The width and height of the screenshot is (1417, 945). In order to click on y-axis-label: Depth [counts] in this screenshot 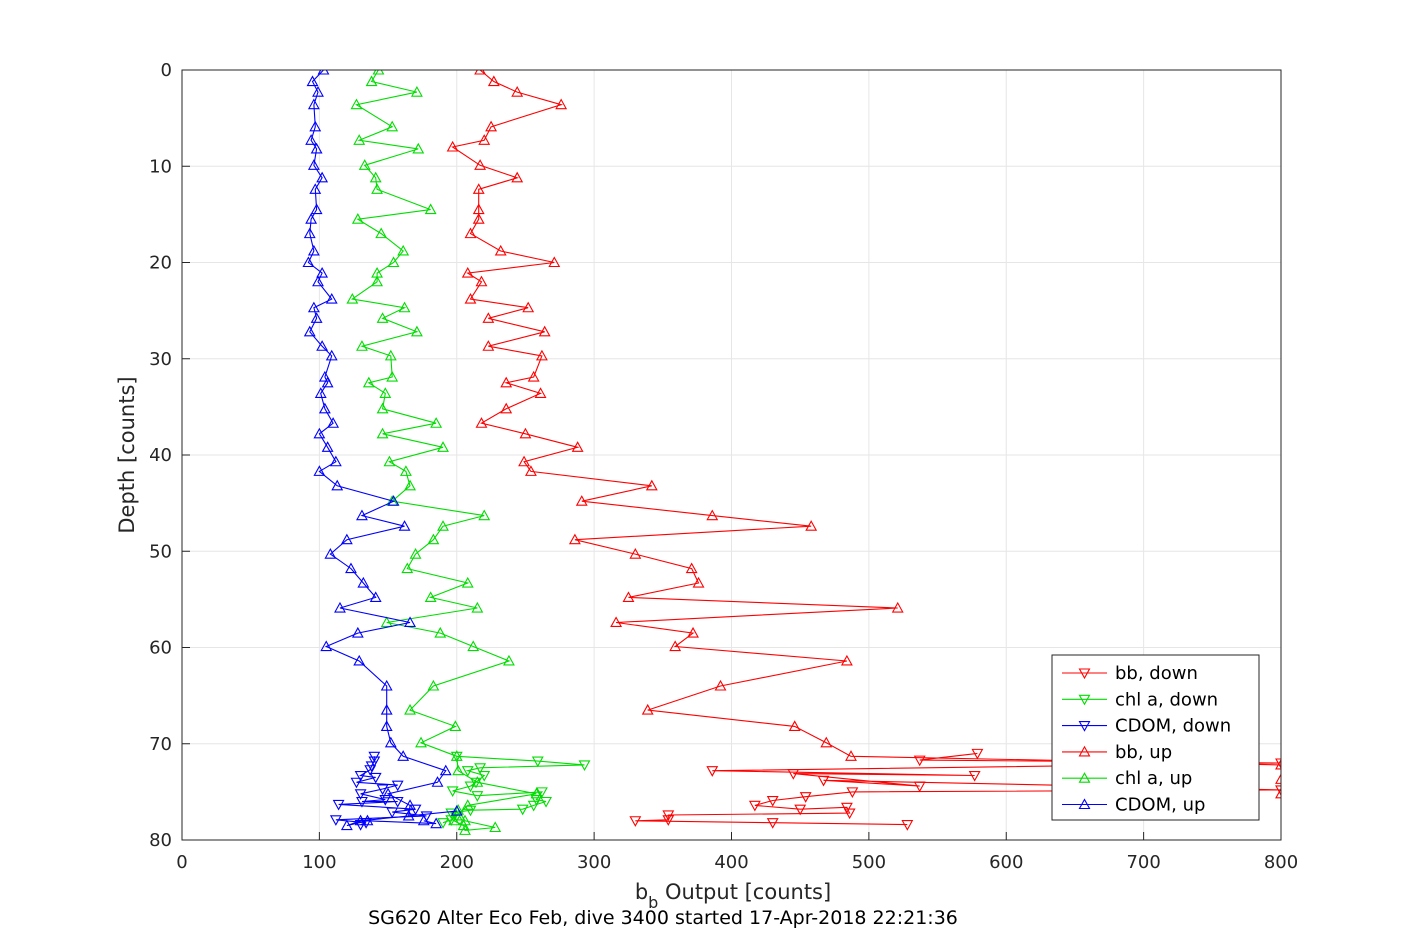, I will do `click(127, 454)`.